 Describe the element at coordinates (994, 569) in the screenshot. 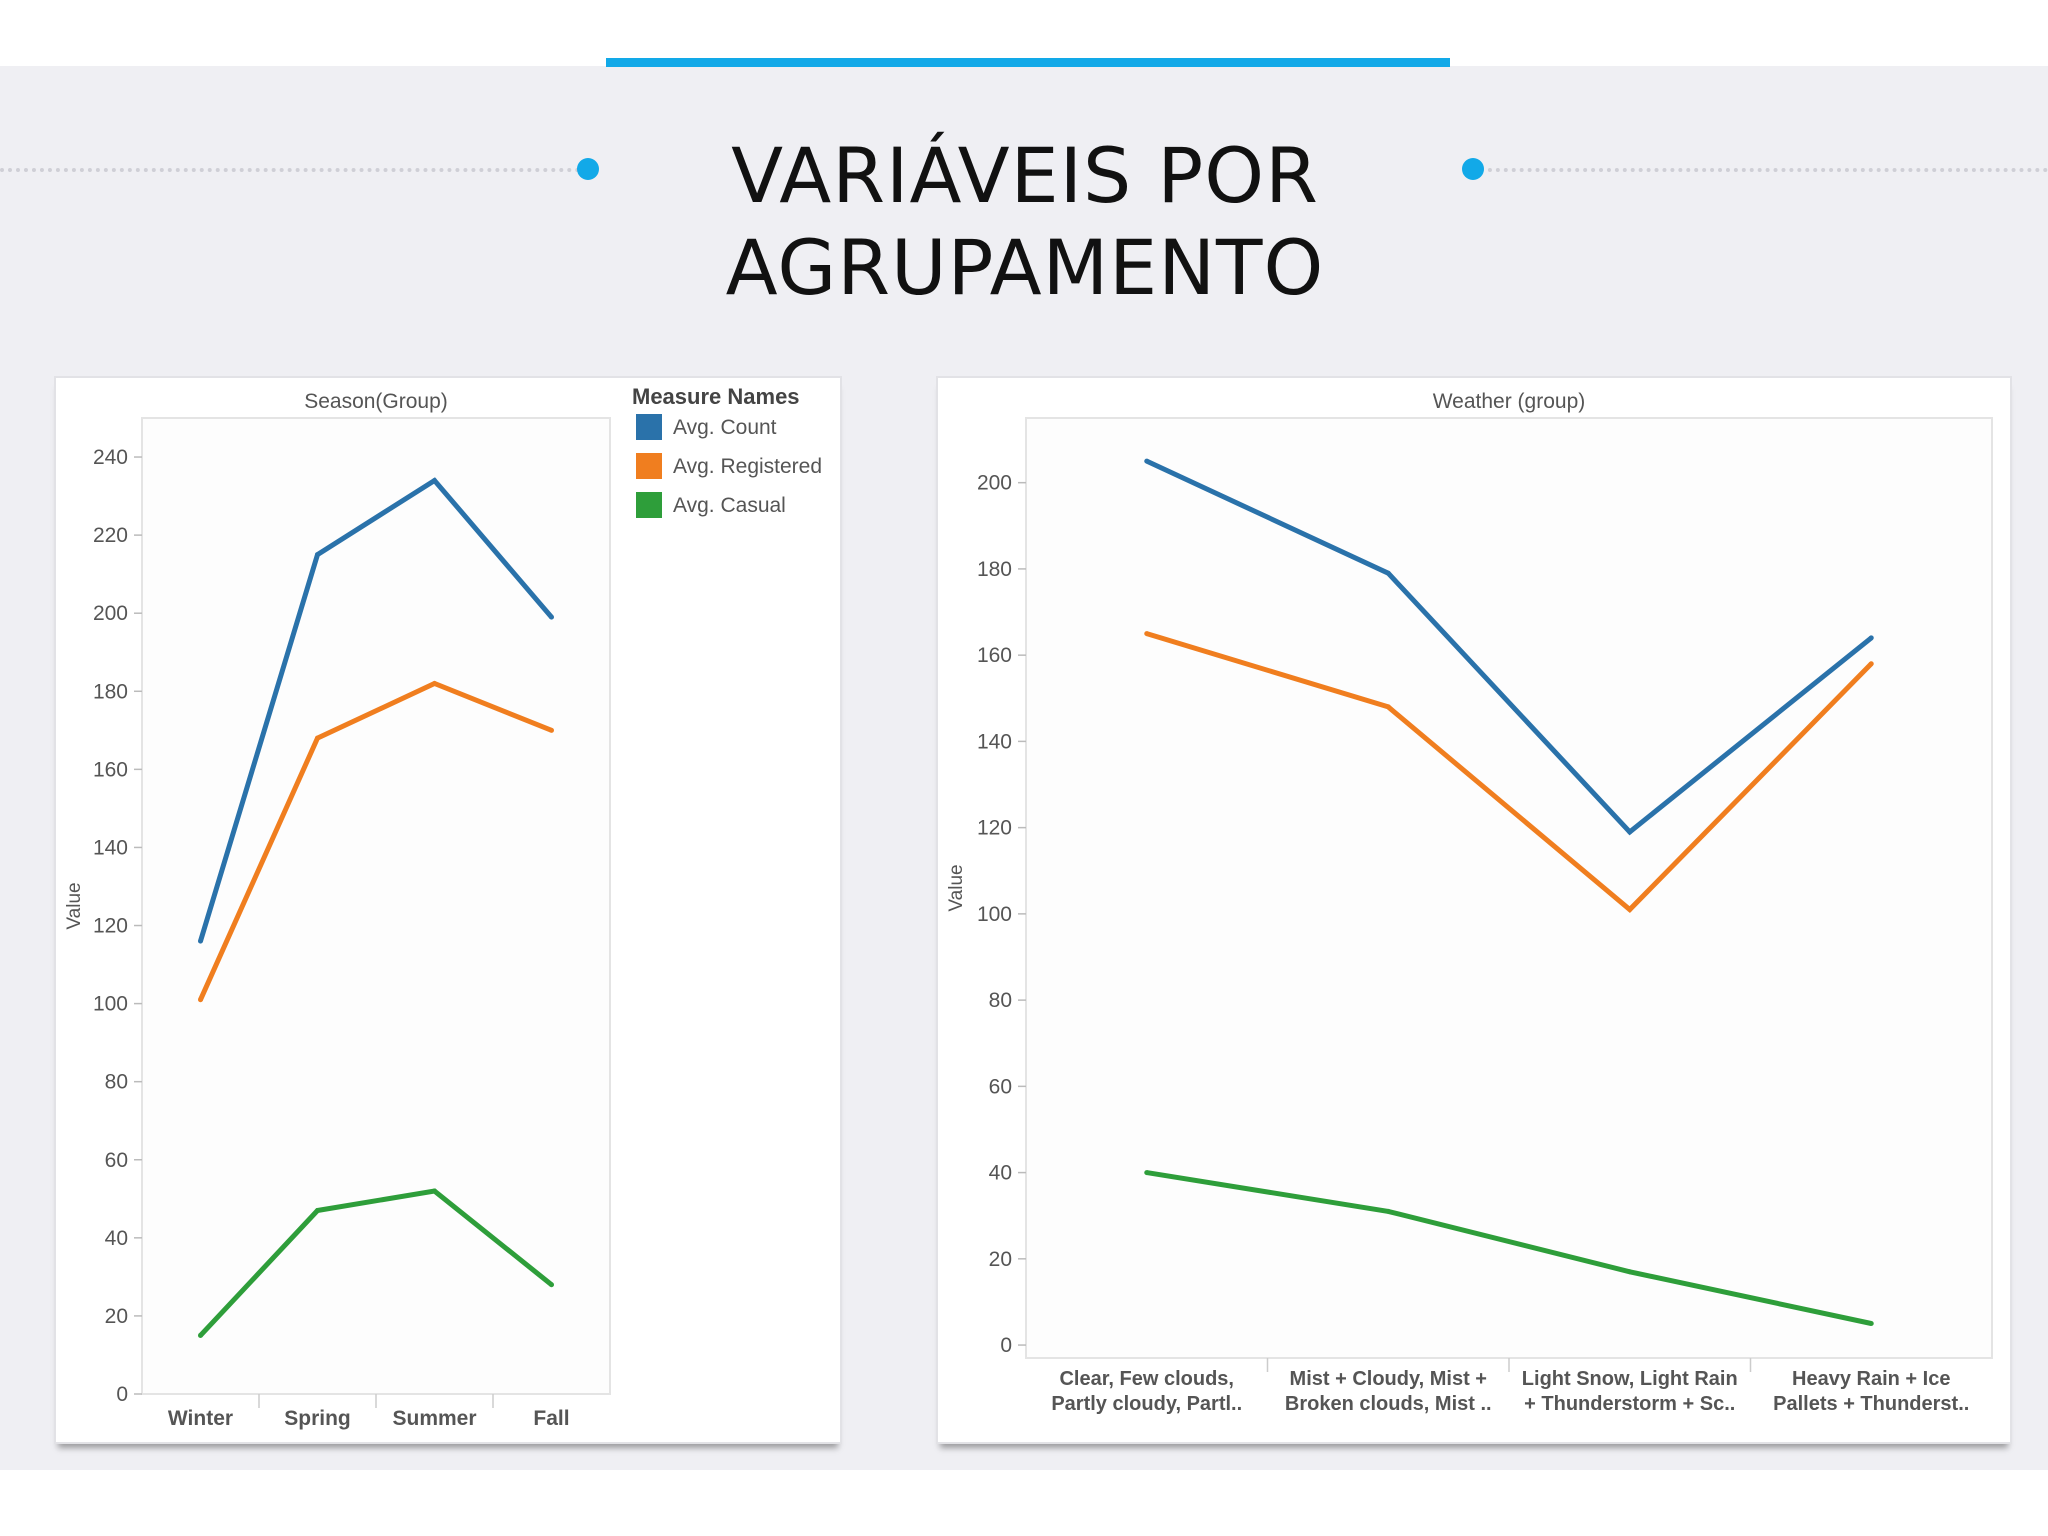

I see `weather-y-tick-label: 180` at that location.